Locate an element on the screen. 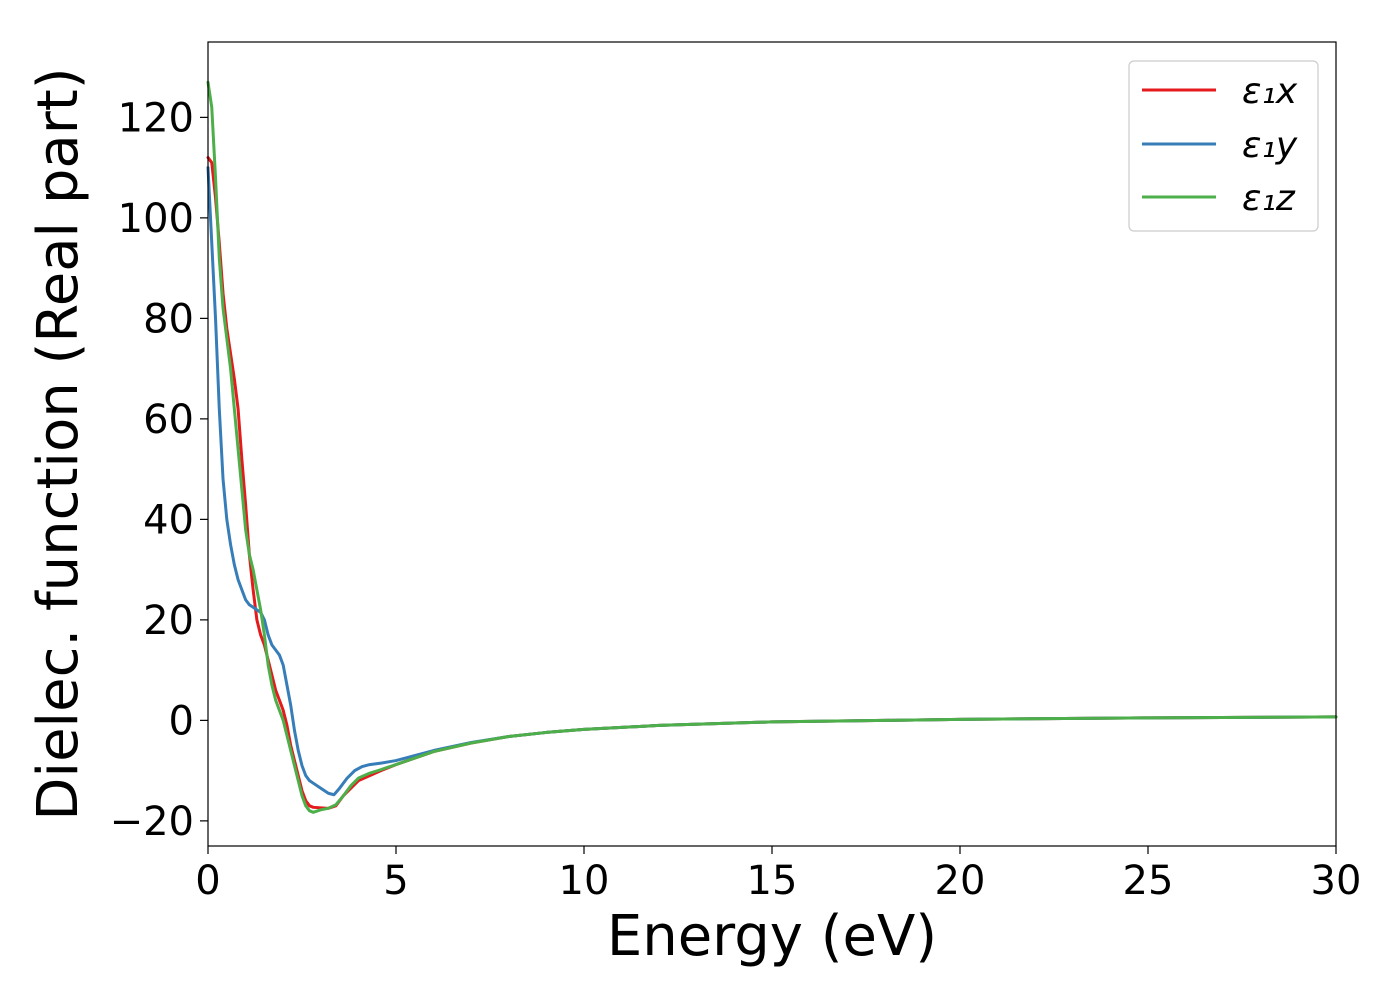 The width and height of the screenshot is (1400, 1000). x-tick-label: 5 is located at coordinates (395, 881).